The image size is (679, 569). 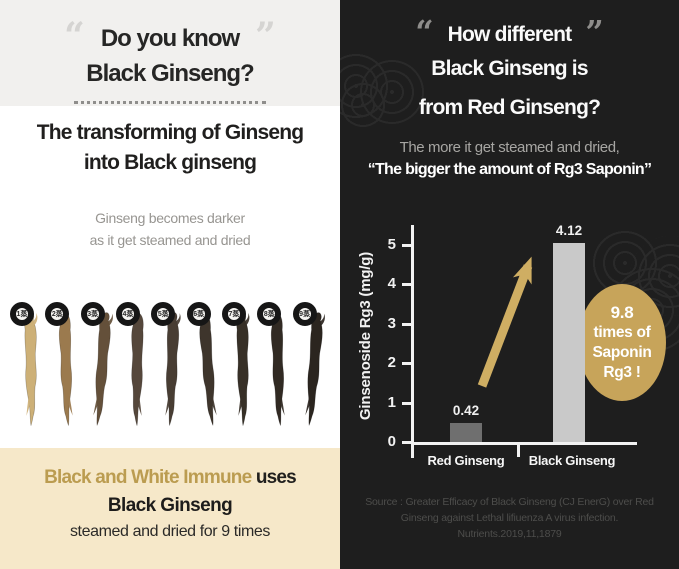 What do you see at coordinates (391, 362) in the screenshot?
I see `y-tick-label: 2` at bounding box center [391, 362].